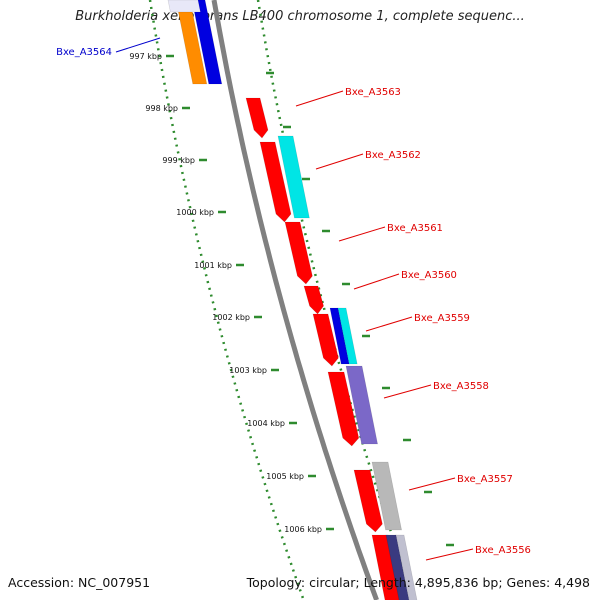 The image size is (600, 600). What do you see at coordinates (503, 550) in the screenshot?
I see `gene-label: Bxe_A3556` at bounding box center [503, 550].